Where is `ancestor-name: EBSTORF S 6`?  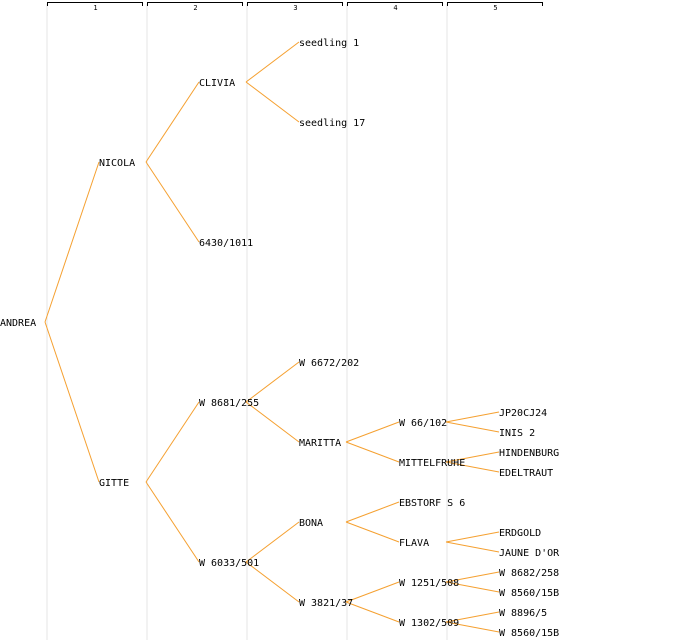 ancestor-name: EBSTORF S 6 is located at coordinates (432, 503).